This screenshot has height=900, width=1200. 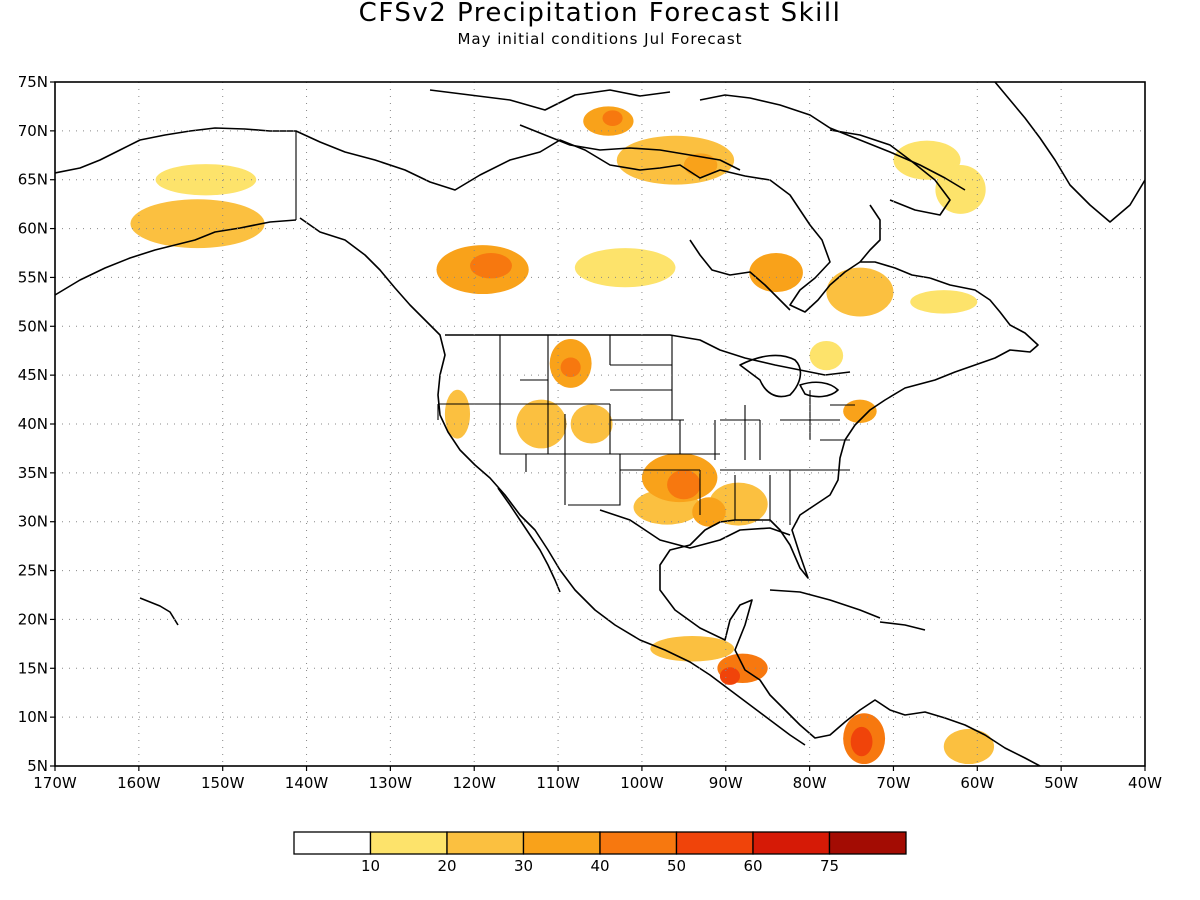 I want to click on lon-tick-label: 170W, so click(x=55, y=783).